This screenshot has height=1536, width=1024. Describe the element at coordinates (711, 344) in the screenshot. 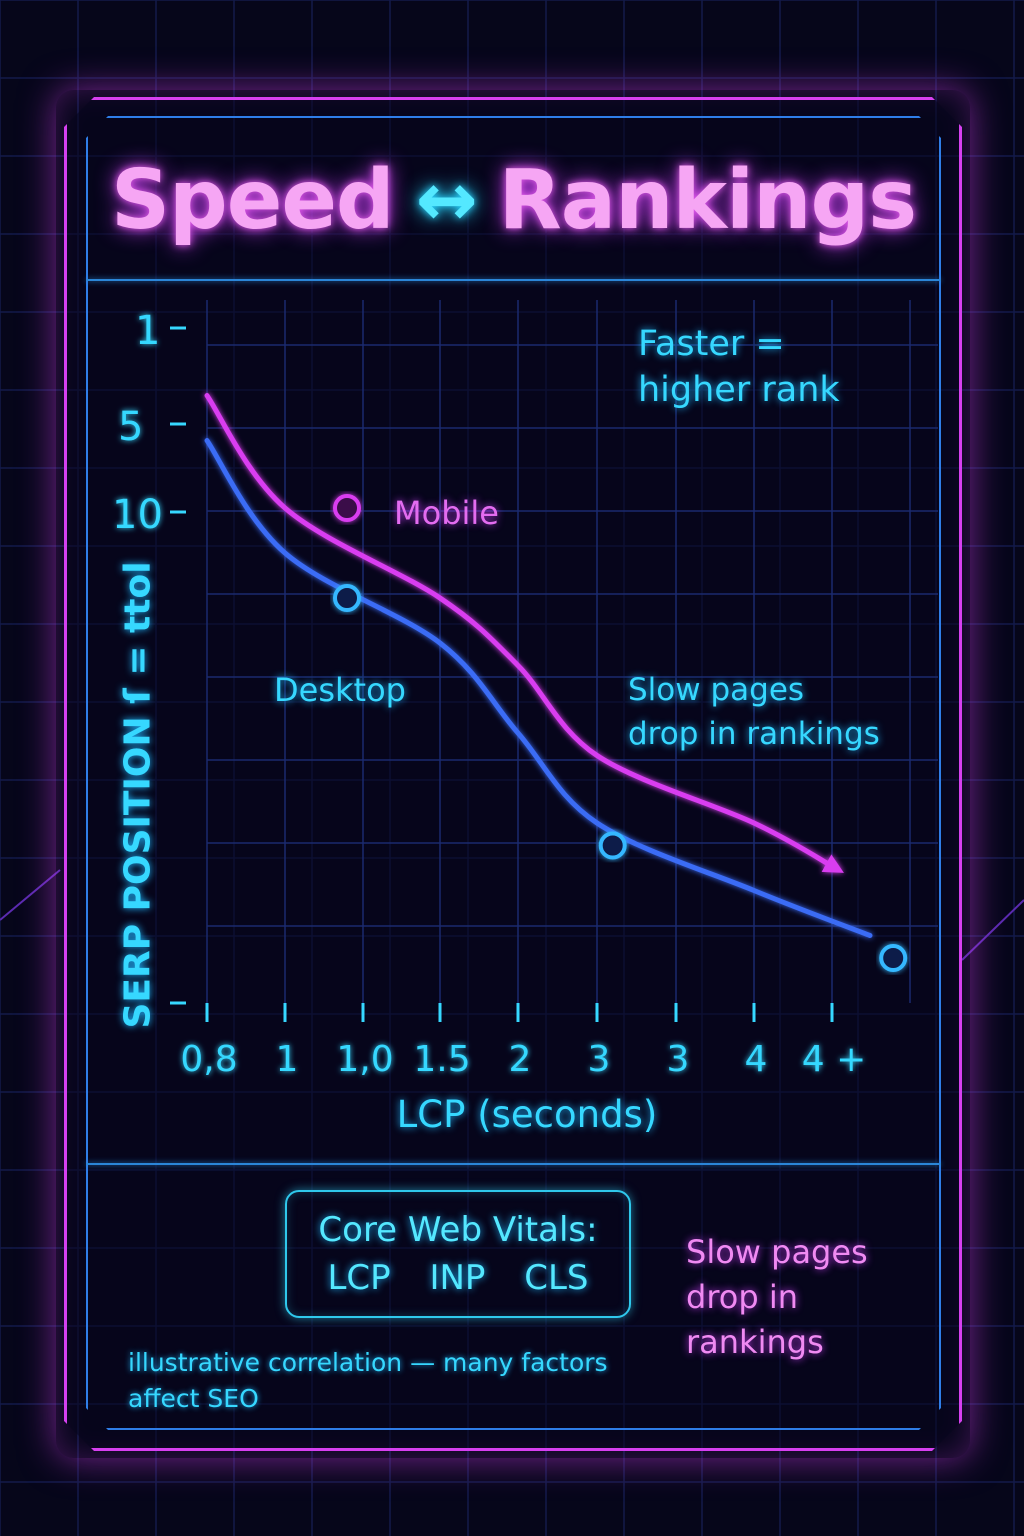

I see `faster-annotation-line-1: Faster =` at that location.